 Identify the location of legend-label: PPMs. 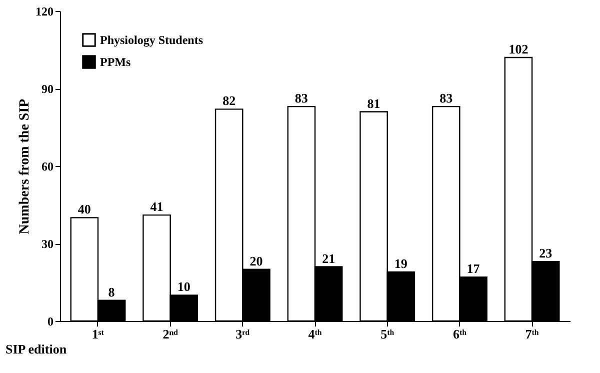
(115, 62).